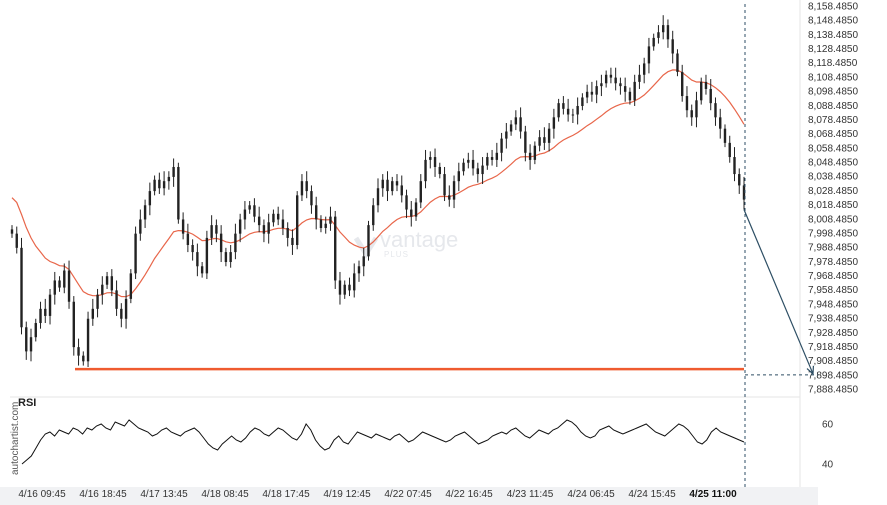 The width and height of the screenshot is (887, 505). I want to click on time-tick-label: 4/17 13:45, so click(164, 494).